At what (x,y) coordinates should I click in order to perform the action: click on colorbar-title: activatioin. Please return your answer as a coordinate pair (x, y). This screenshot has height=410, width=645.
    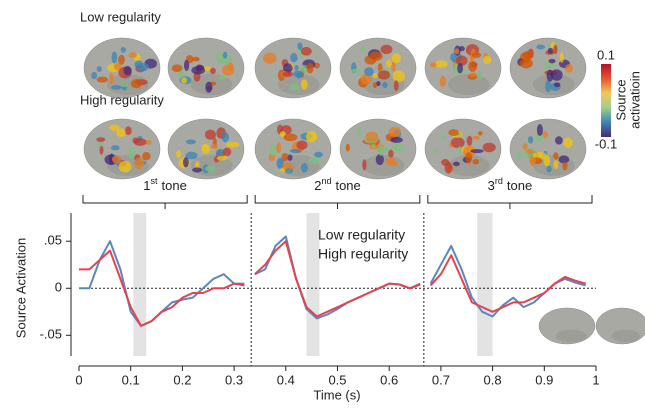
    Looking at the image, I should click on (634, 100).